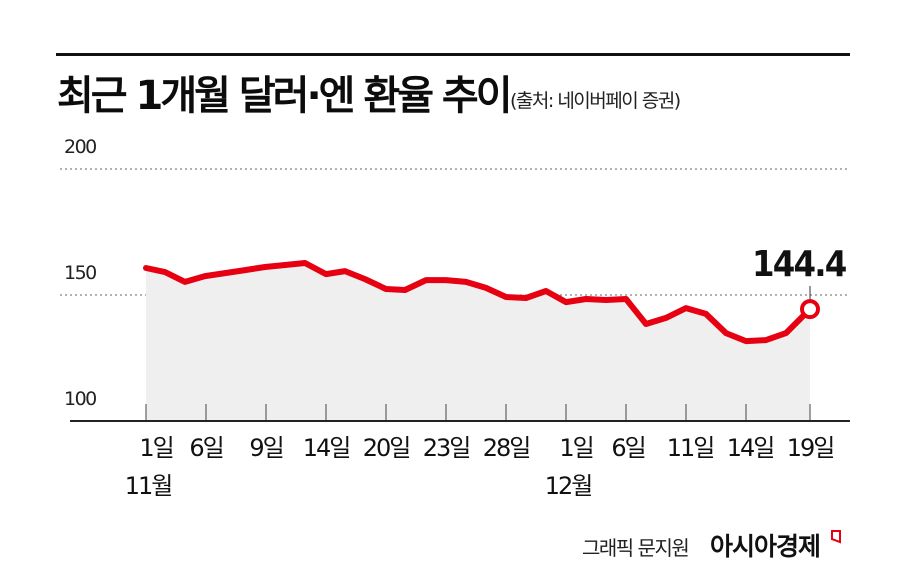 The image size is (900, 577). What do you see at coordinates (810, 309) in the screenshot?
I see `last-point-marker` at bounding box center [810, 309].